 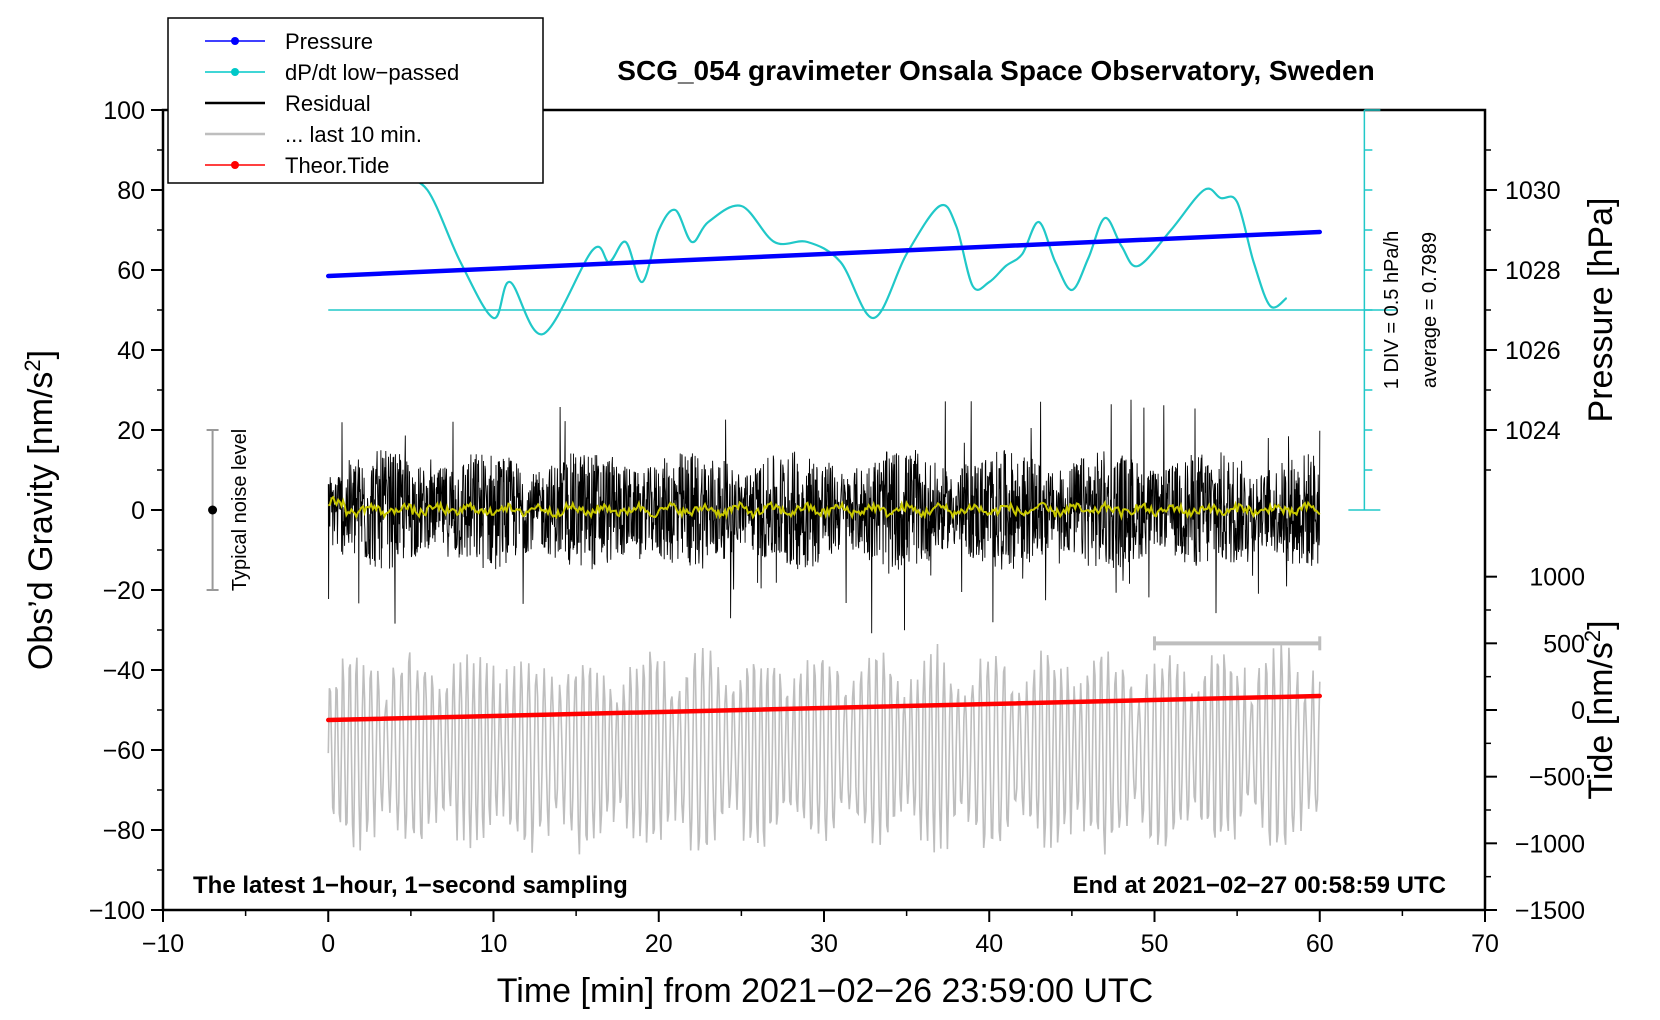 What do you see at coordinates (138, 511) in the screenshot?
I see `y-tick-label: 0` at bounding box center [138, 511].